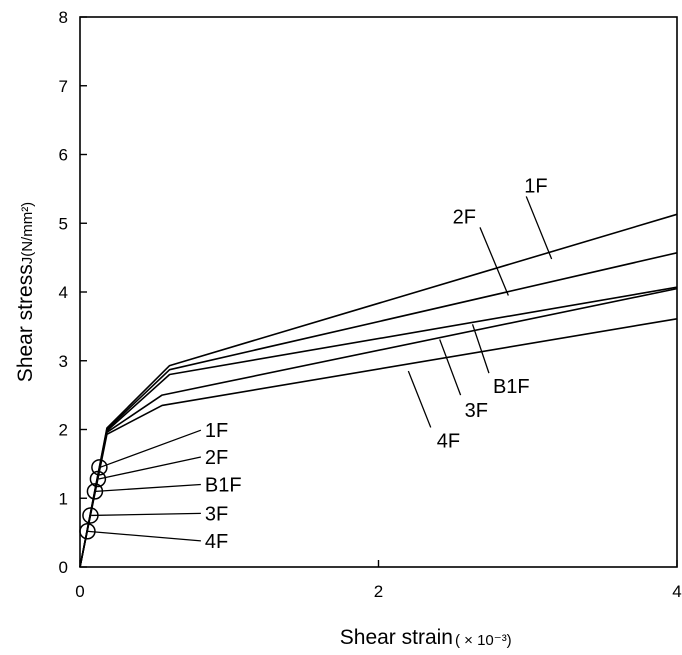  What do you see at coordinates (63, 292) in the screenshot?
I see `y-tick-label: 4` at bounding box center [63, 292].